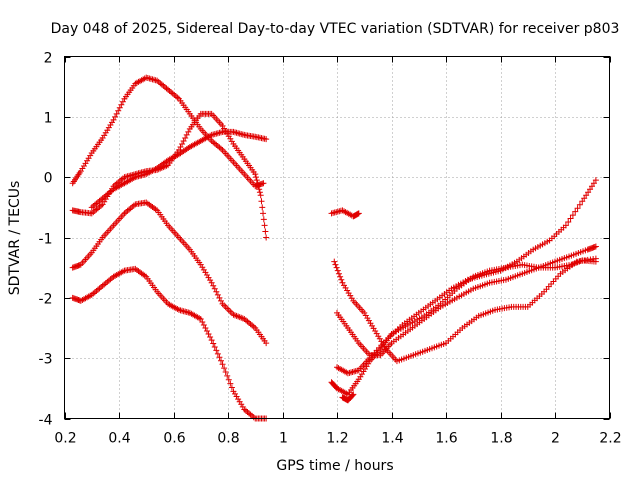  I want to click on y-tick-label: -4, so click(46, 421).